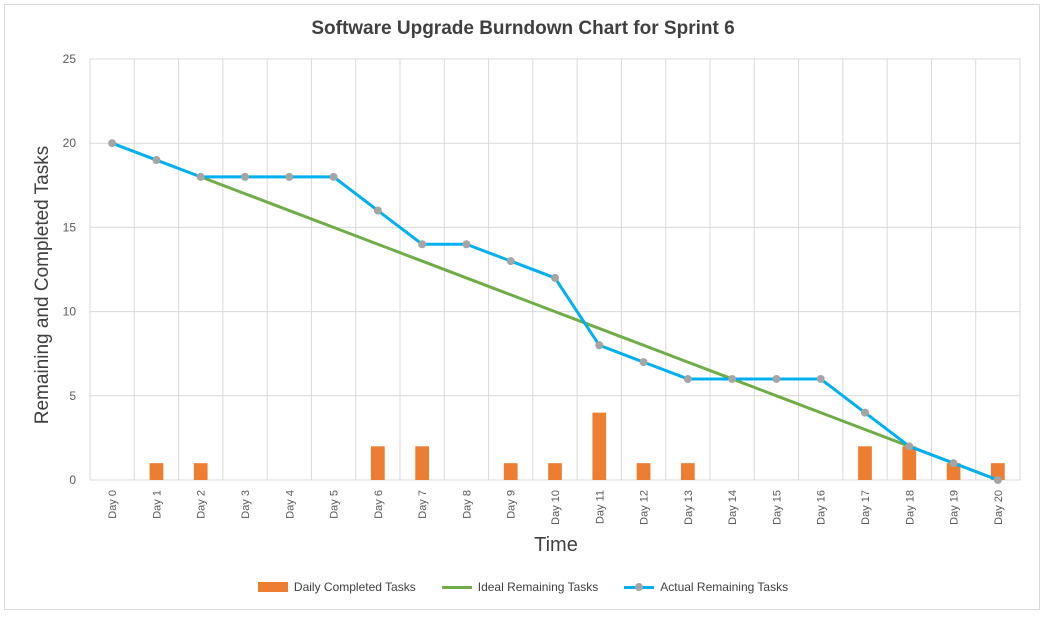  Describe the element at coordinates (512, 504) in the screenshot. I see `x-tick-label: Day 9` at that location.